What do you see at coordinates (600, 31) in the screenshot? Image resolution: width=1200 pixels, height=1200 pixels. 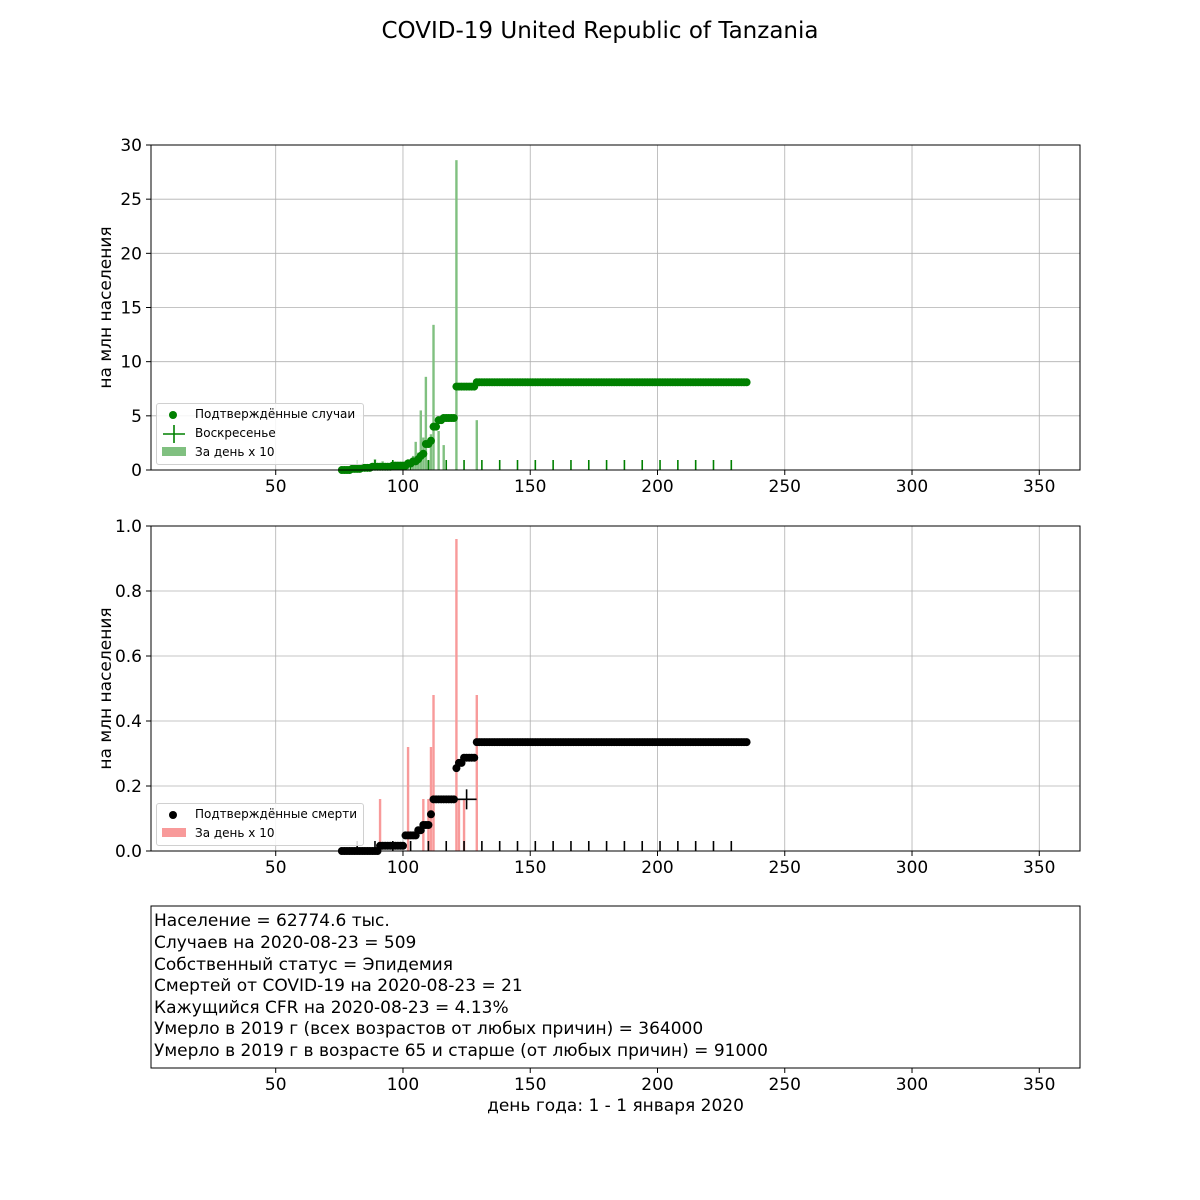 I see `figure-title: COVID-19 United Republic of Tanzania` at bounding box center [600, 31].